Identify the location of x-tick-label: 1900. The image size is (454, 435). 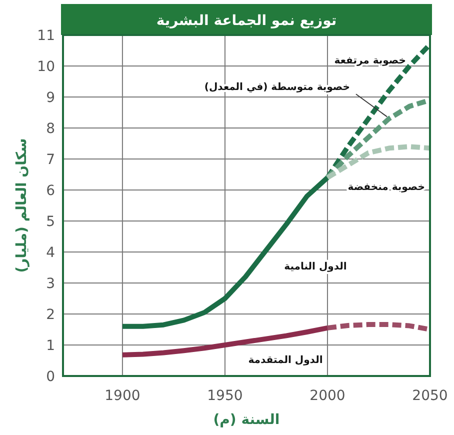
(122, 396).